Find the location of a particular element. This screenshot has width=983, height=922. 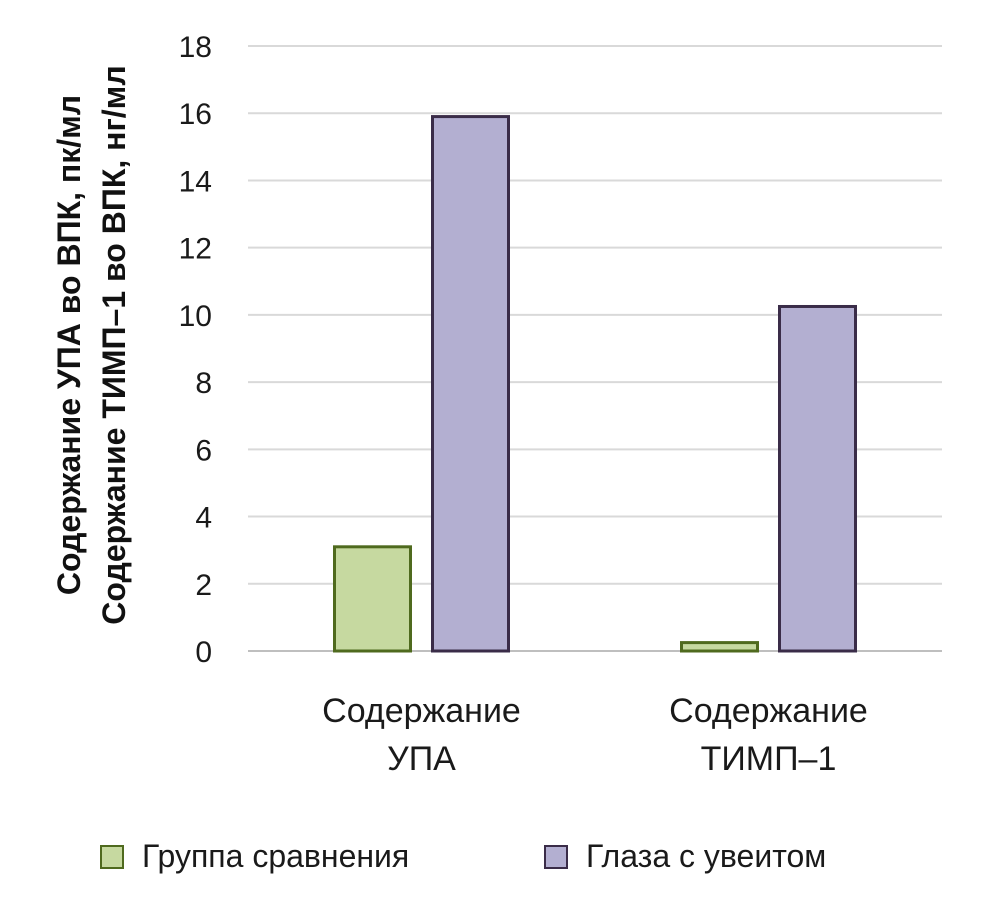

y-tick-label: 6 is located at coordinates (203, 450).